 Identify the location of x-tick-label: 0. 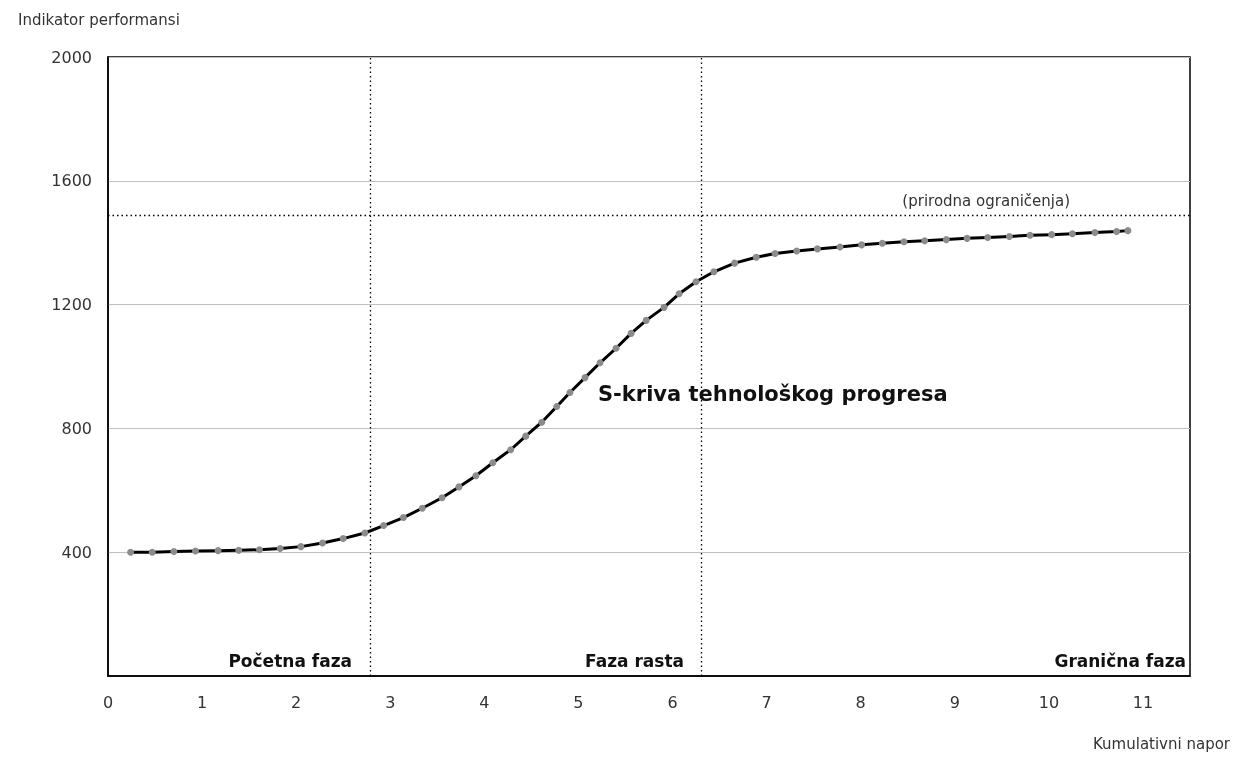
(108, 702).